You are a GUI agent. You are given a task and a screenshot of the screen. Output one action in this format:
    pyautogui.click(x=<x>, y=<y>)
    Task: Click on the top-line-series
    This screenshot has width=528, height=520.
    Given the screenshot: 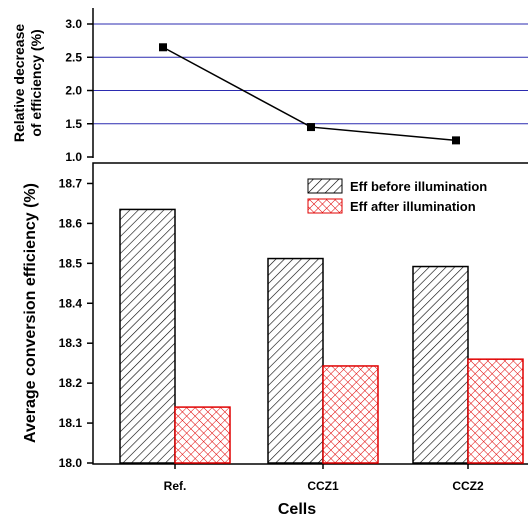 What is the action you would take?
    pyautogui.click(x=309, y=94)
    